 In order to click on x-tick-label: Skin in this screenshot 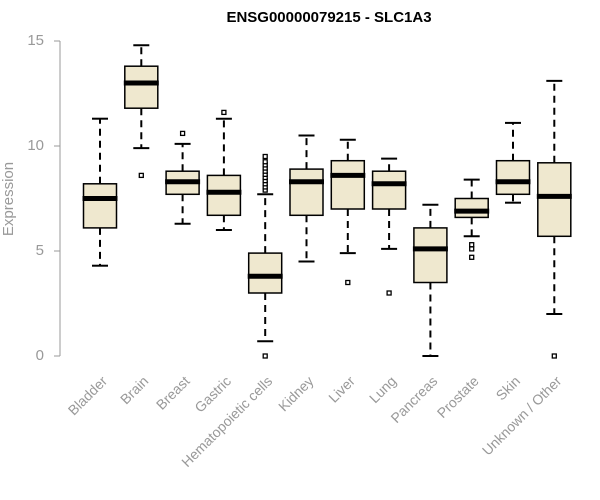, I will do `click(508, 388)`.